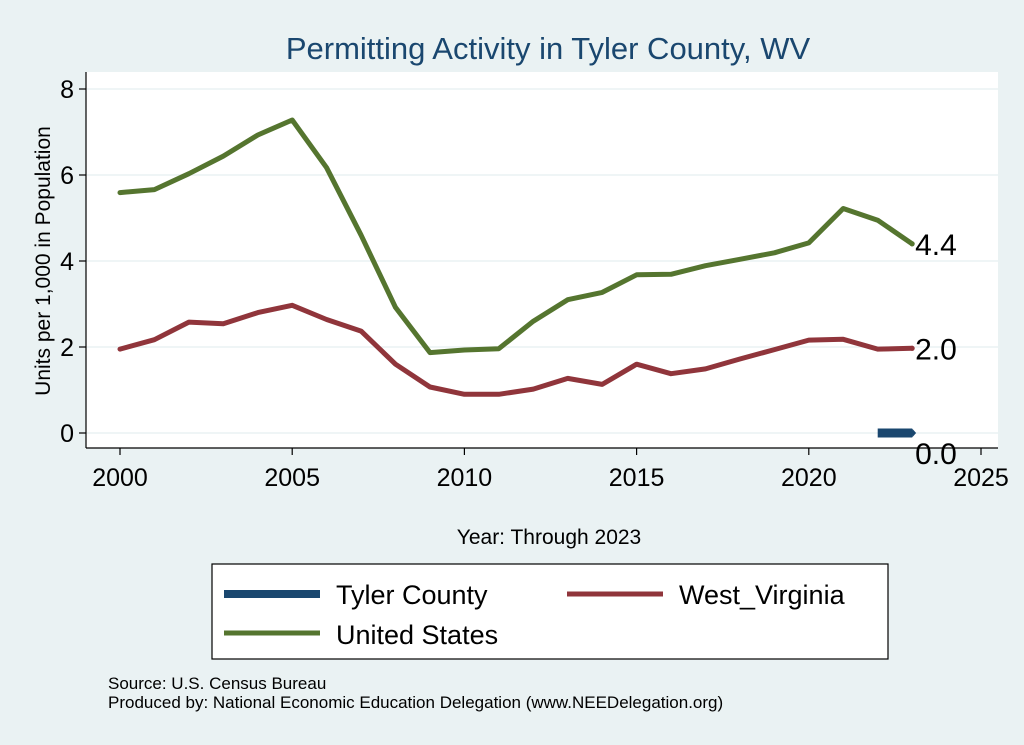 The width and height of the screenshot is (1024, 745). Describe the element at coordinates (120, 478) in the screenshot. I see `x-tick-label-2000: 2000` at that location.